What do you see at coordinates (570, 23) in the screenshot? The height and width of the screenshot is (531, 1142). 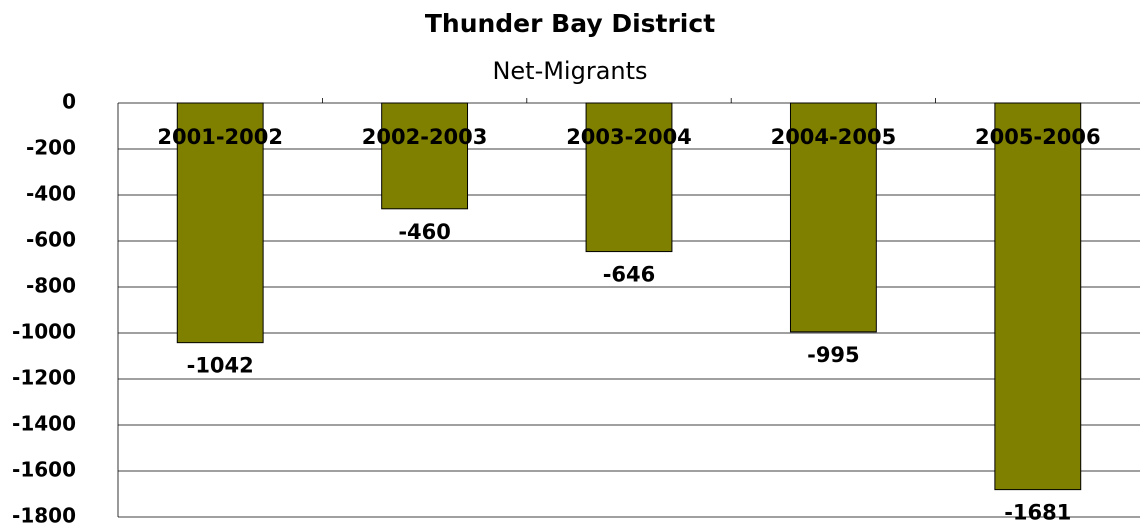 I see `chart-title: Thunder Bay District` at bounding box center [570, 23].